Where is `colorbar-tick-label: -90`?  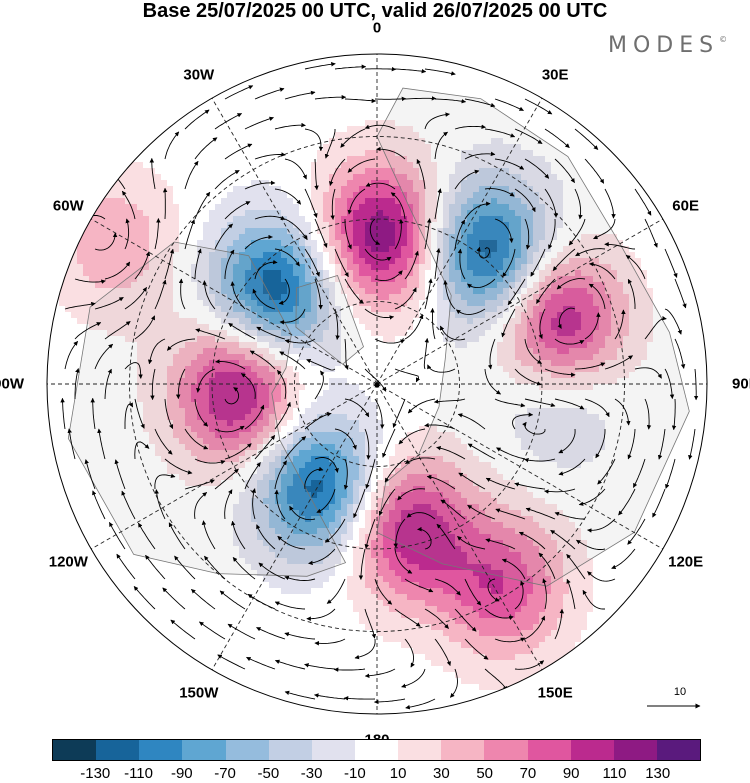 colorbar-tick-label: -90 is located at coordinates (181, 773).